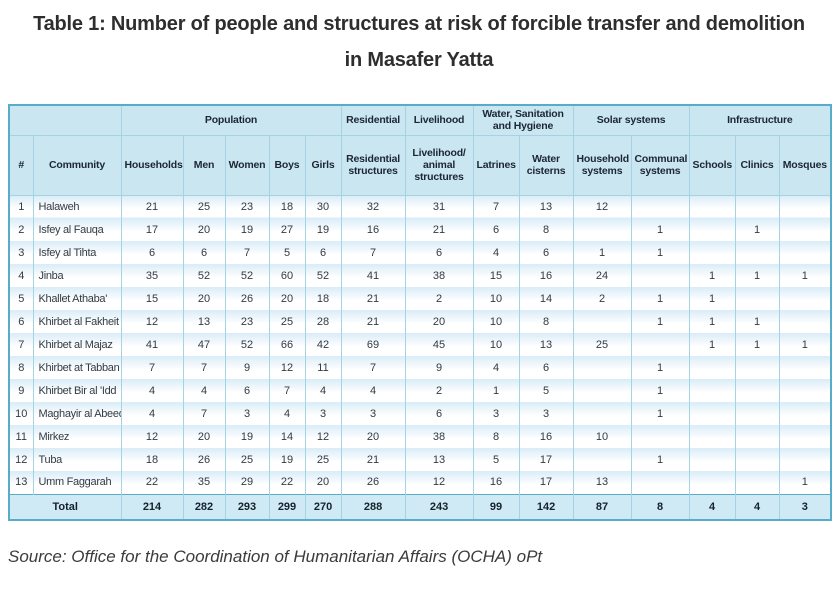 This screenshot has height=593, width=838. What do you see at coordinates (77, 436) in the screenshot?
I see `community-cell: Mirkez` at bounding box center [77, 436].